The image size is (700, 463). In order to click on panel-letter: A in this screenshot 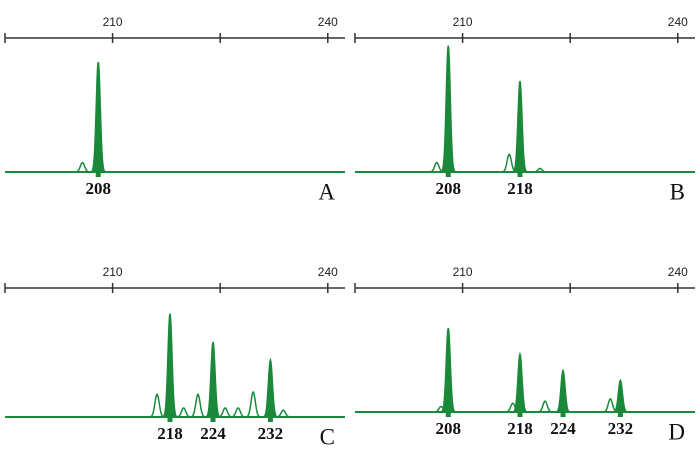, I will do `click(326, 191)`.